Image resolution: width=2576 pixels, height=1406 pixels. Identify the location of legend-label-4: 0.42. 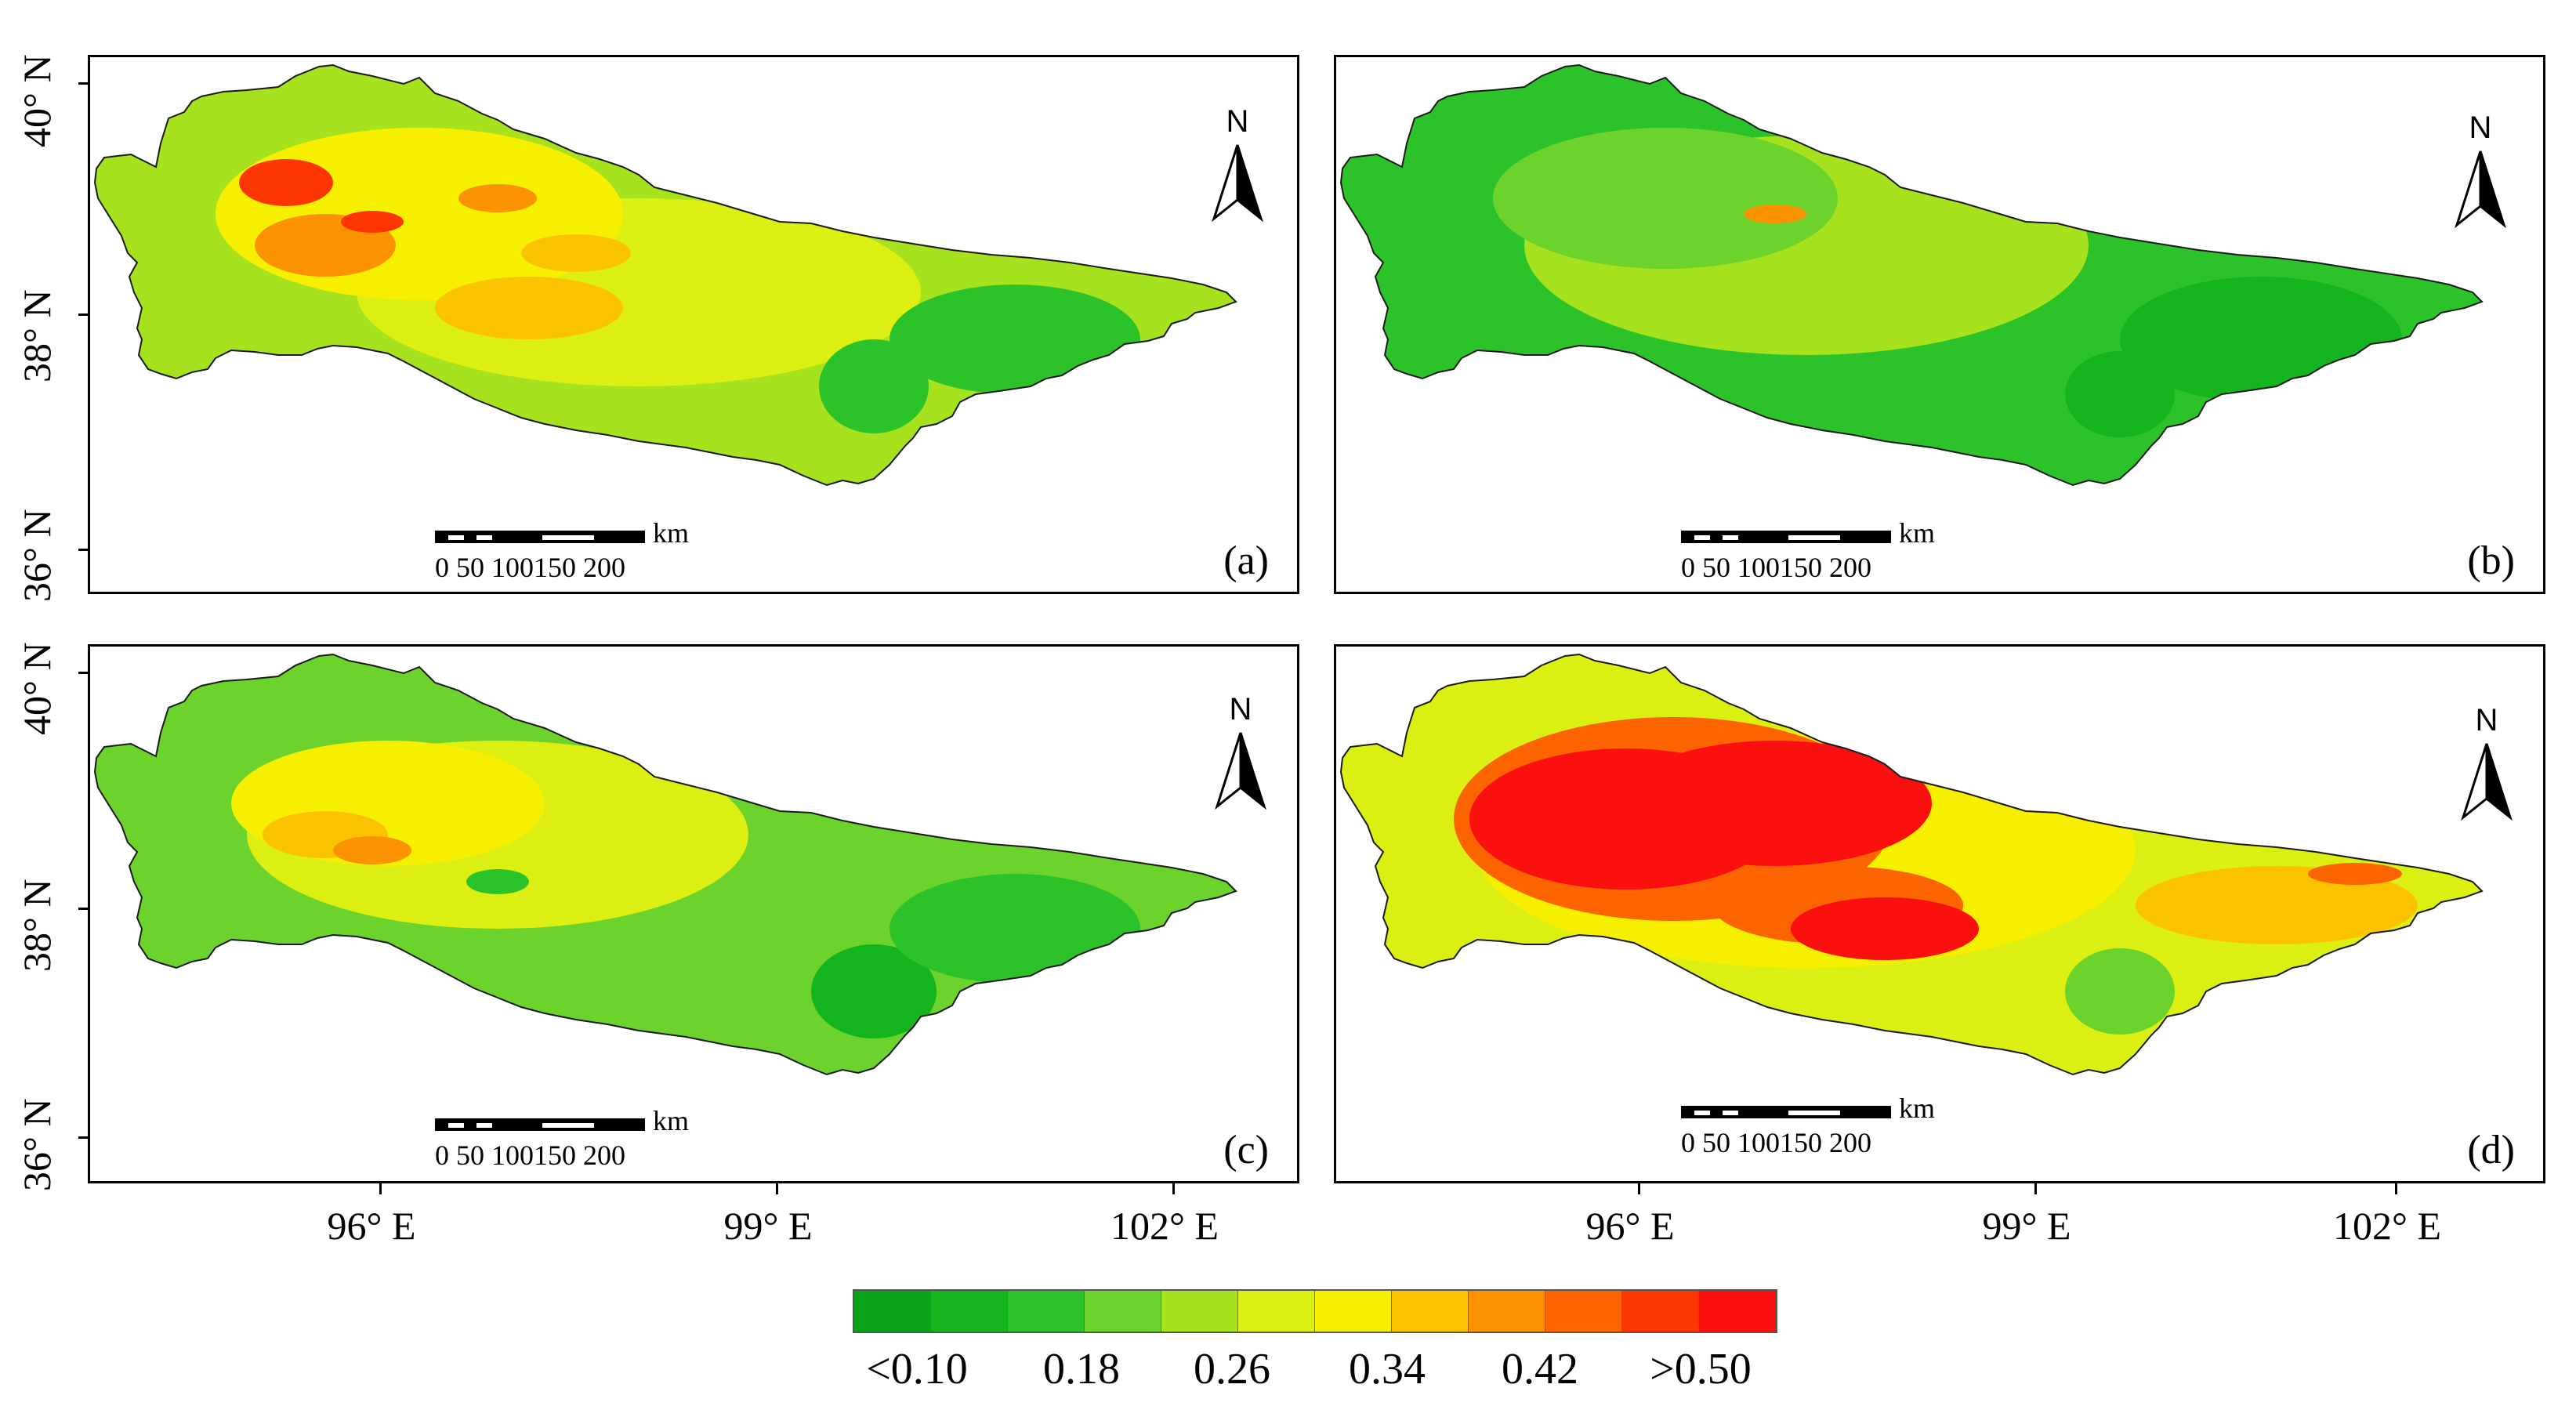
(1540, 1369).